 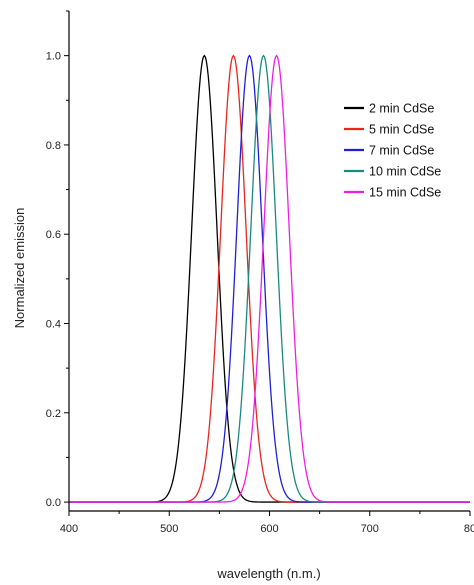 What do you see at coordinates (405, 172) in the screenshot?
I see `legend-label: 10 min CdSe` at bounding box center [405, 172].